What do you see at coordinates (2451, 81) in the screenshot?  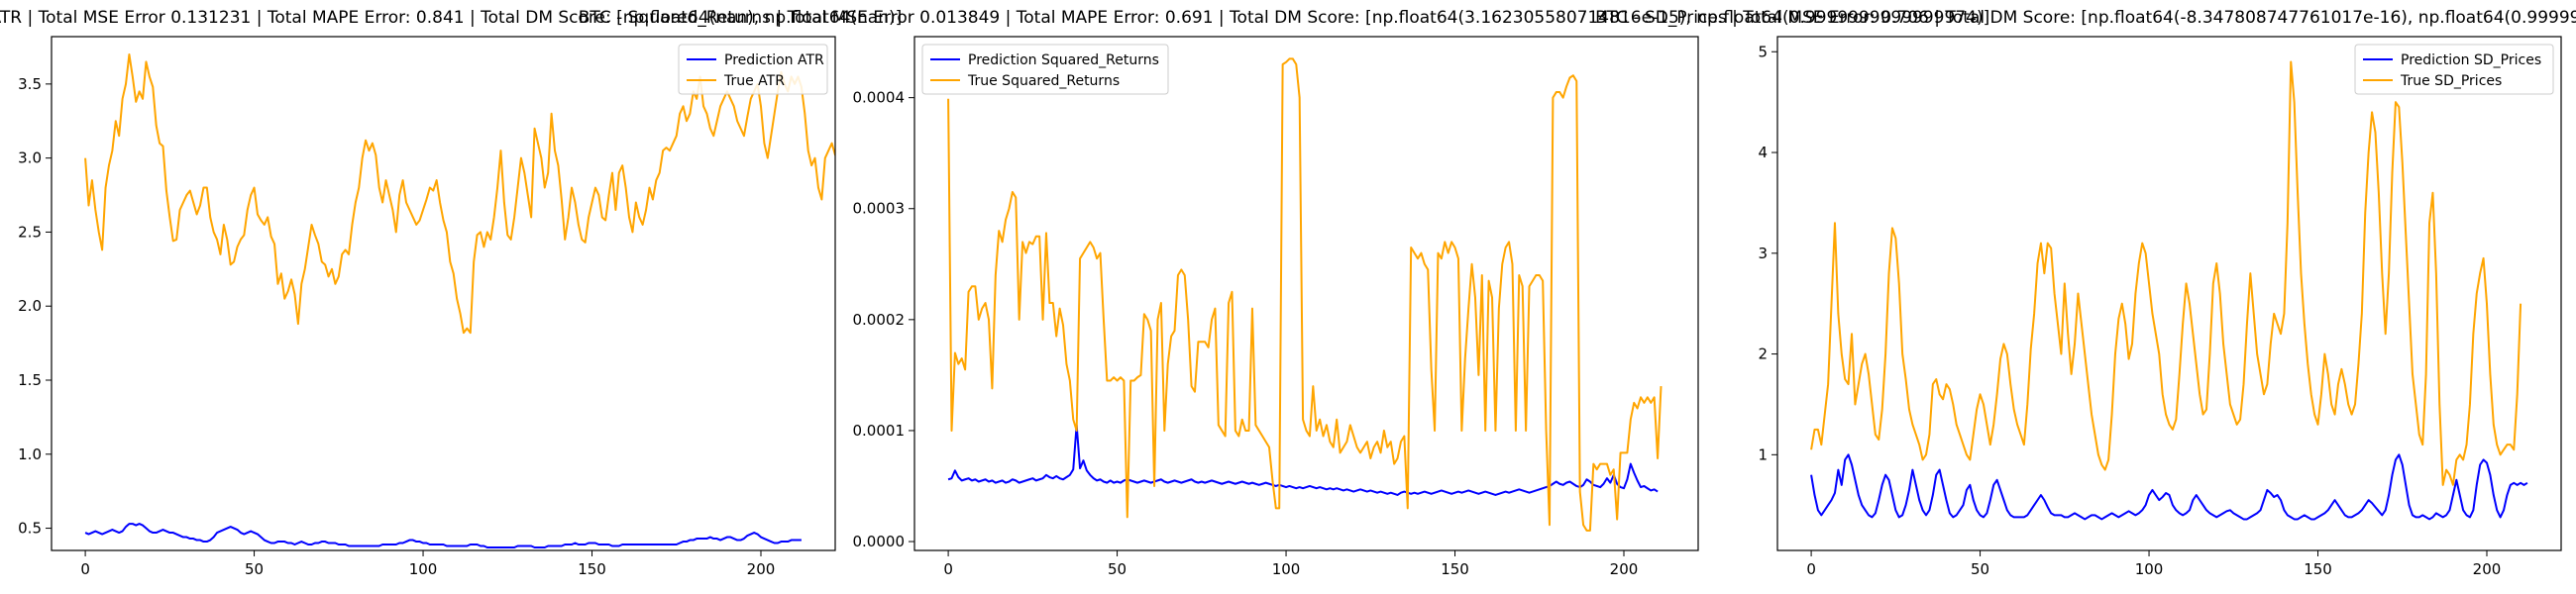 I see `legend-label: True SD_Prices` at bounding box center [2451, 81].